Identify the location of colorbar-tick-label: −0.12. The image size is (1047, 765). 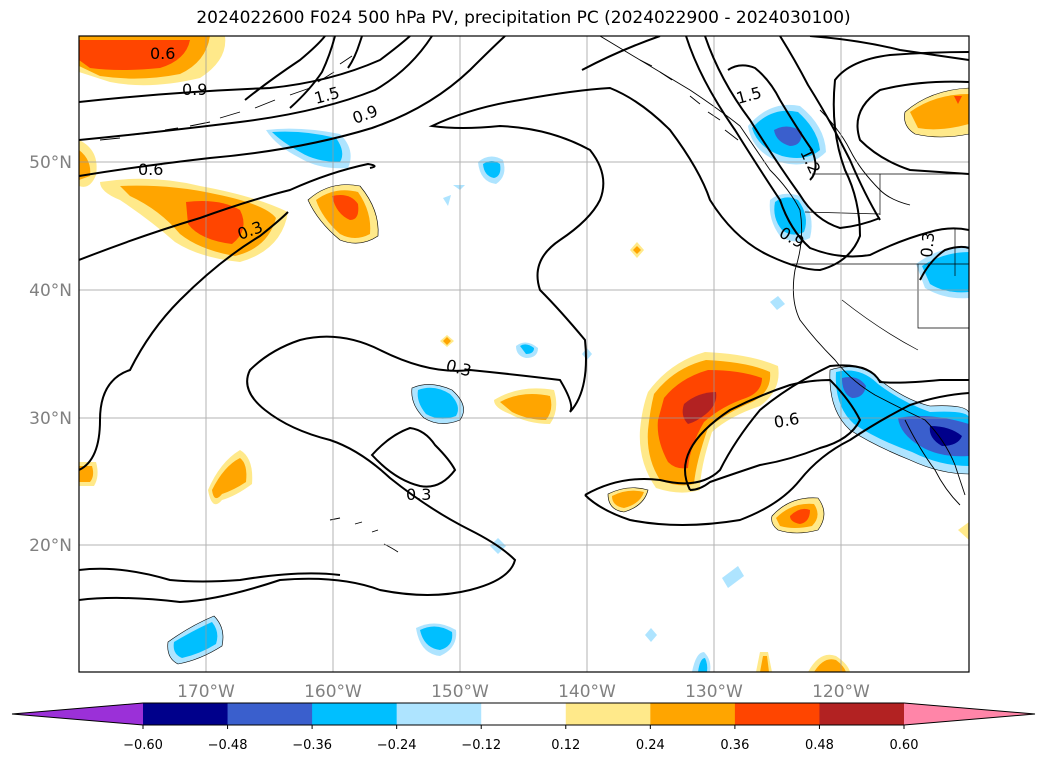
(481, 745).